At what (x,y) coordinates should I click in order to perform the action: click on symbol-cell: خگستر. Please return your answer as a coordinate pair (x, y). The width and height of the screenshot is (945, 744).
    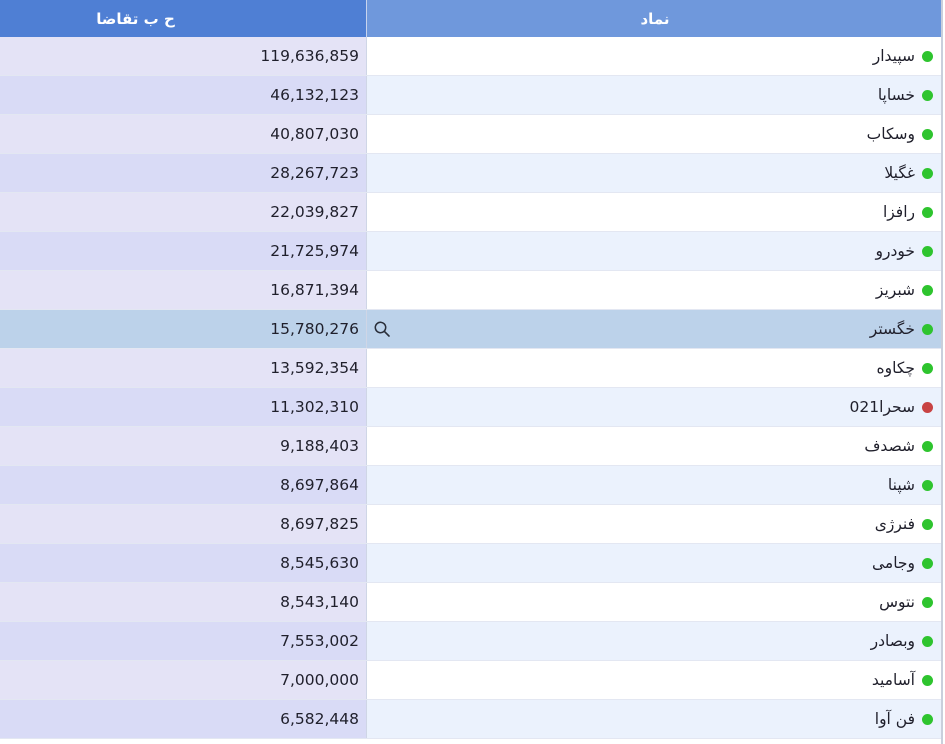
    Looking at the image, I should click on (655, 329).